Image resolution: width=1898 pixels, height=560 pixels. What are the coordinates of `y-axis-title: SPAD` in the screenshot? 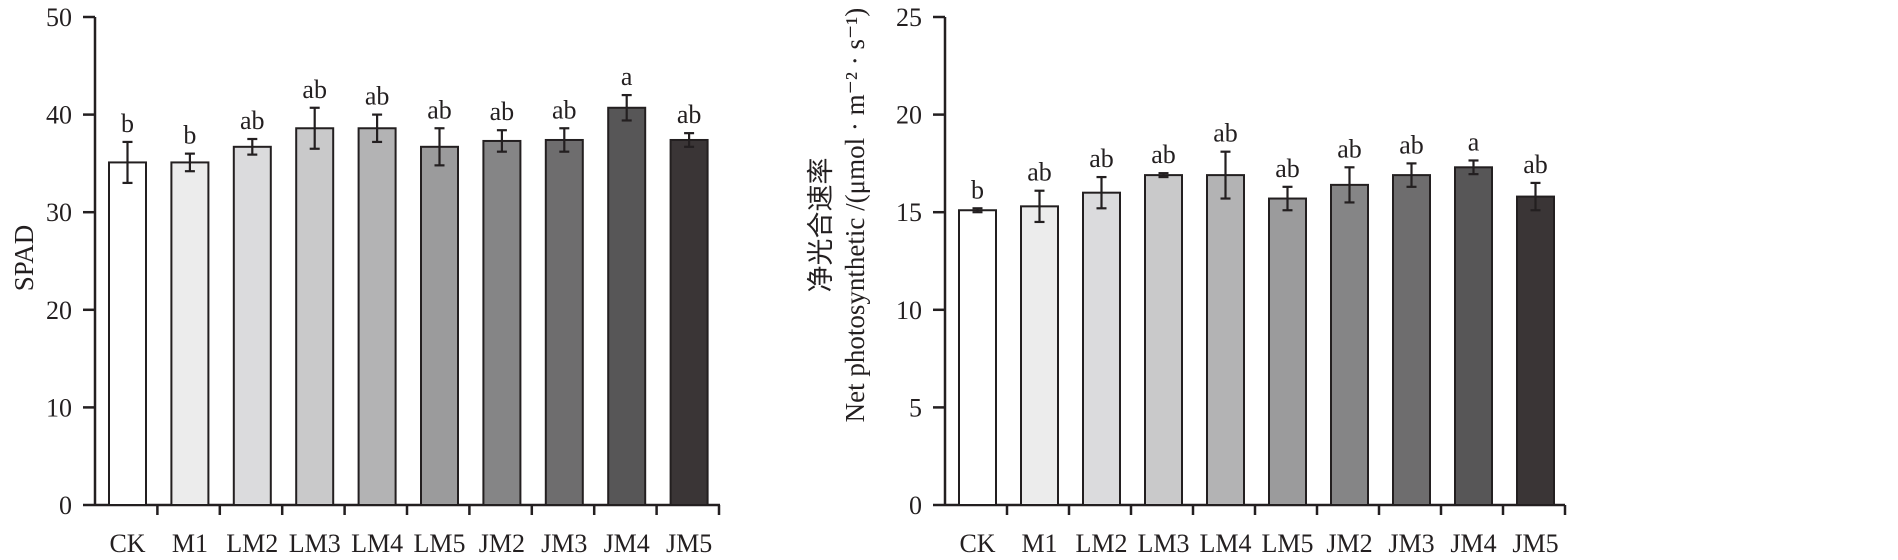 It's located at (24, 258).